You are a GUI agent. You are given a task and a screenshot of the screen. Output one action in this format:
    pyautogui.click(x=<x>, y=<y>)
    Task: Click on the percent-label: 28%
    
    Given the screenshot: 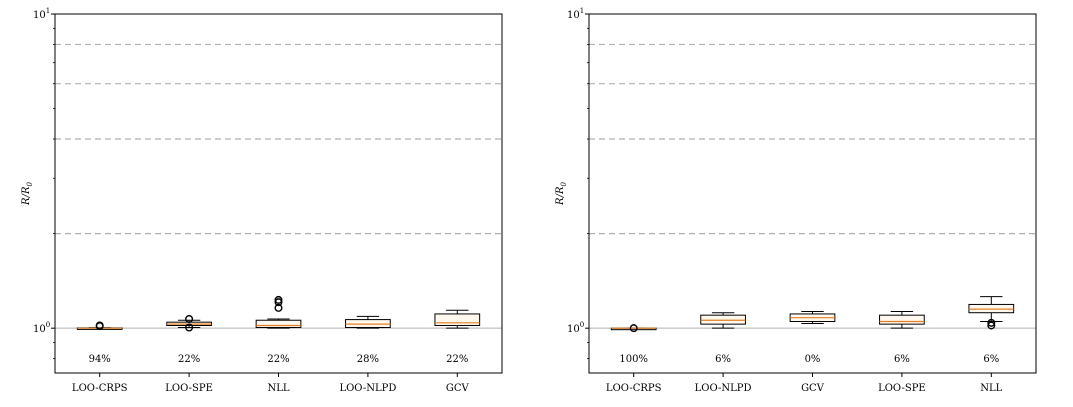 What is the action you would take?
    pyautogui.click(x=368, y=359)
    